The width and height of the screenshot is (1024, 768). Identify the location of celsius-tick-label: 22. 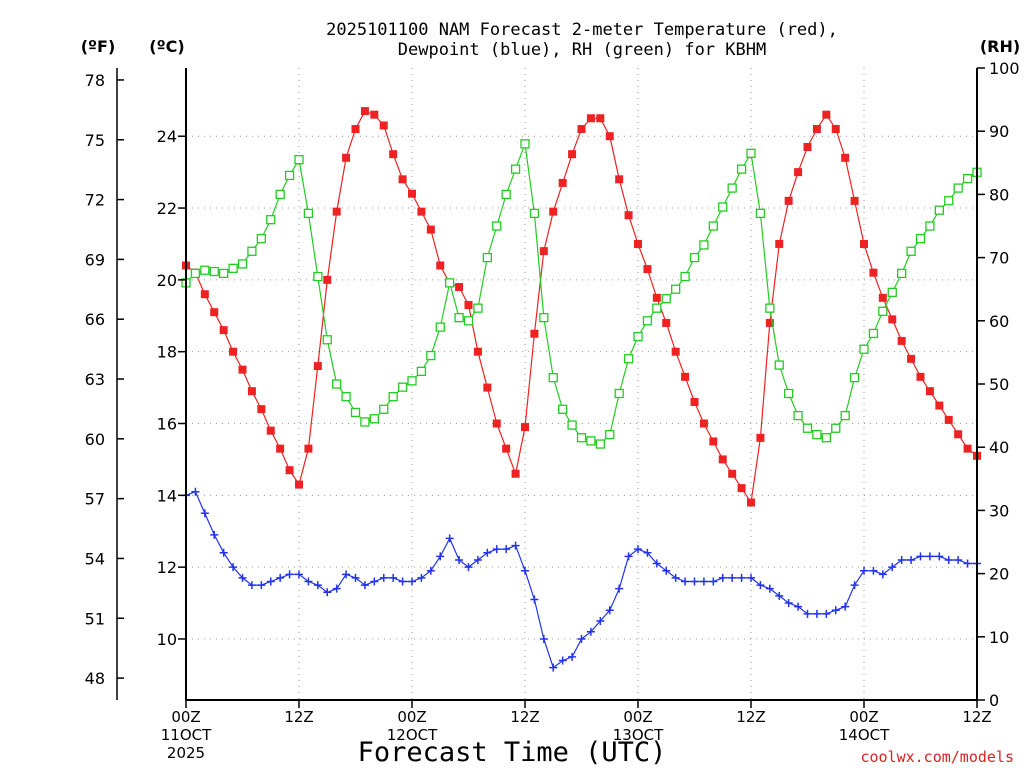
(167, 208).